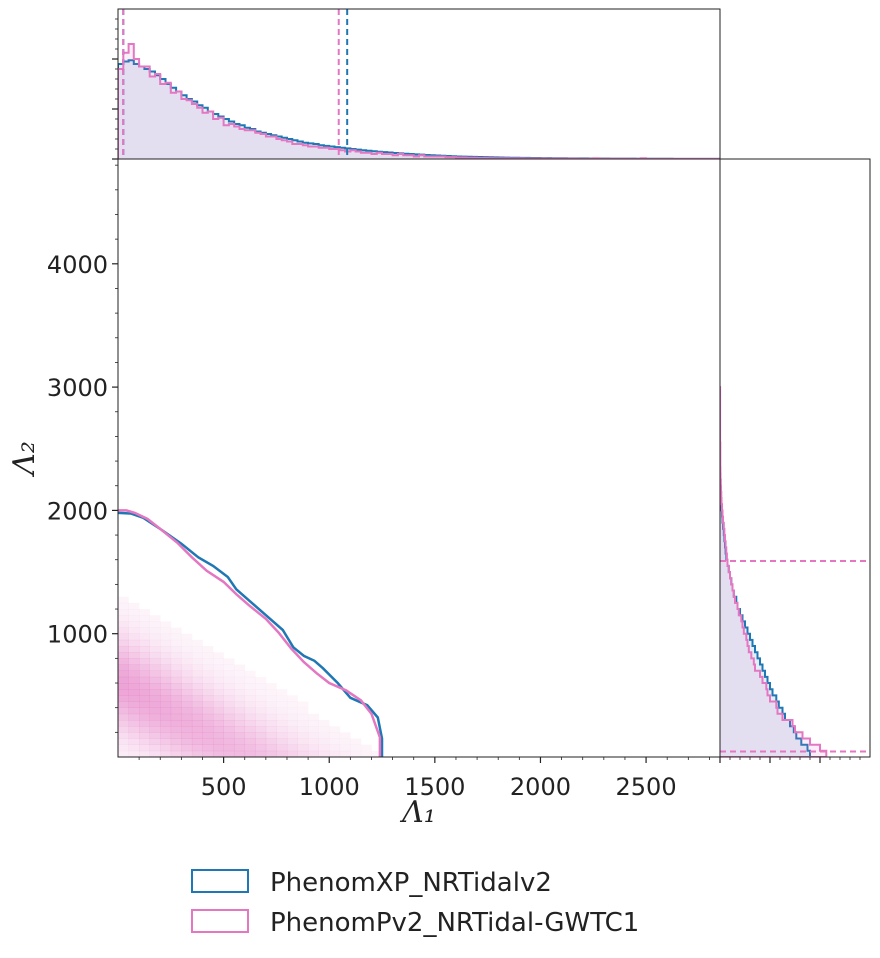  Describe the element at coordinates (77, 388) in the screenshot. I see `y-tick-label: 3000` at that location.